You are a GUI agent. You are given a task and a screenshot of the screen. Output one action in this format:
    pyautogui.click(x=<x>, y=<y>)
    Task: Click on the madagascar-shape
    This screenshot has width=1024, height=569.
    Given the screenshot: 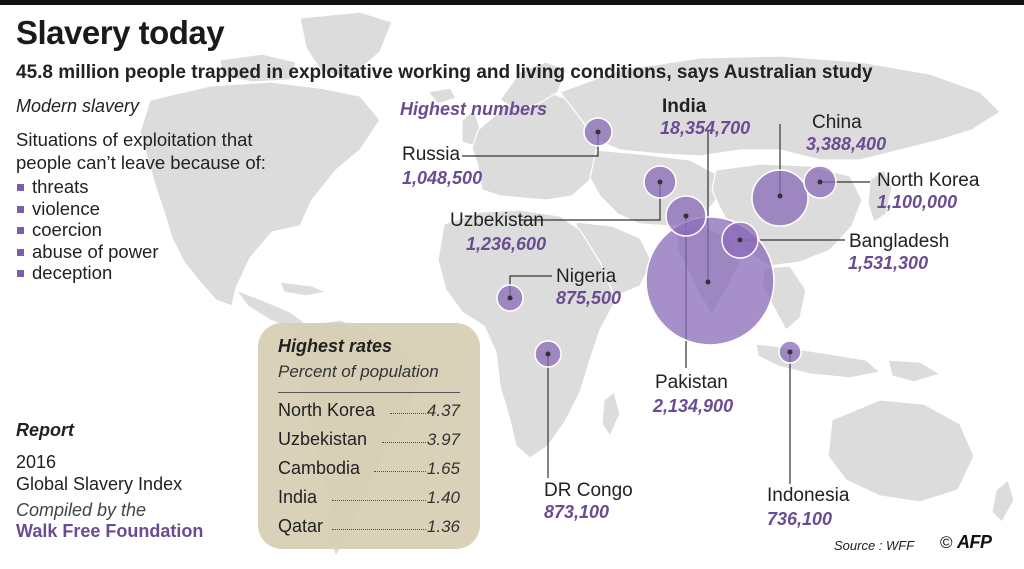 What is the action you would take?
    pyautogui.click(x=611, y=414)
    